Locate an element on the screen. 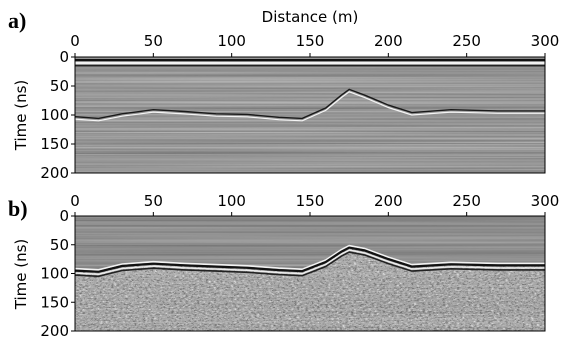 The height and width of the screenshot is (341, 568). panel-b-y-tick-label: 50 is located at coordinates (59, 245).